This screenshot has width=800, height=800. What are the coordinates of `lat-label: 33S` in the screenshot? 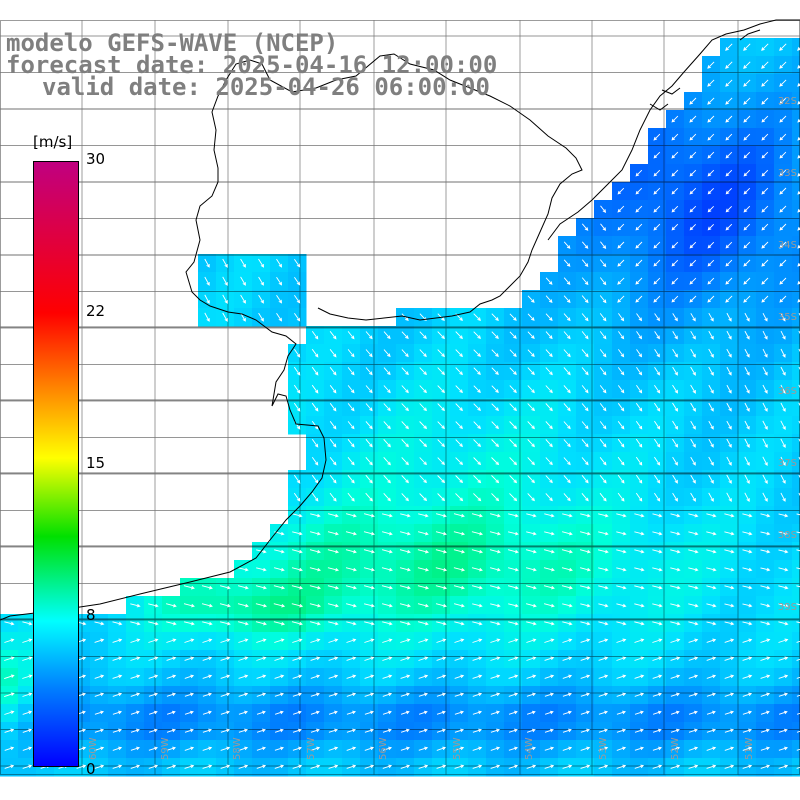 It's located at (787, 173).